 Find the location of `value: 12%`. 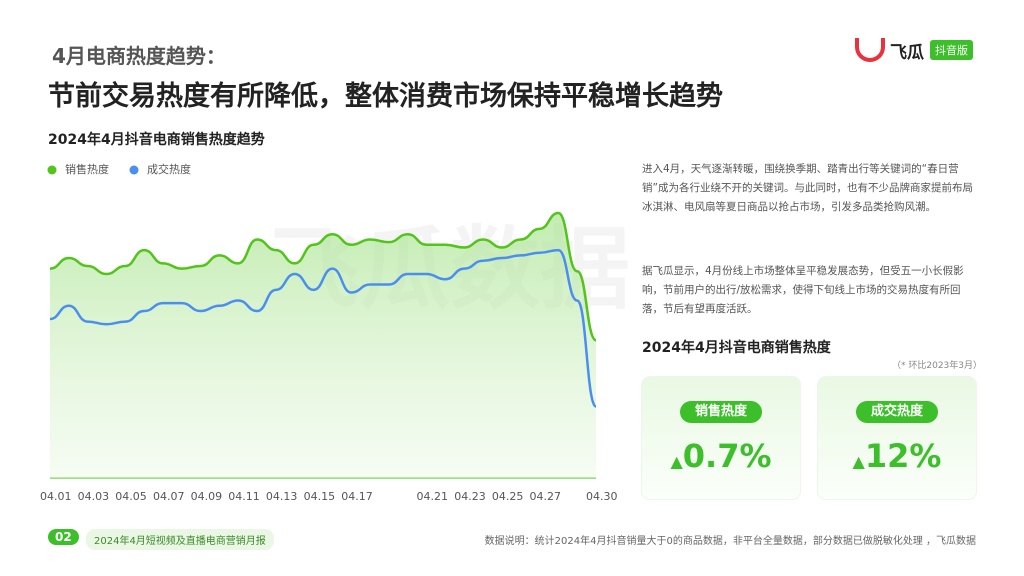

value: 12% is located at coordinates (903, 456).